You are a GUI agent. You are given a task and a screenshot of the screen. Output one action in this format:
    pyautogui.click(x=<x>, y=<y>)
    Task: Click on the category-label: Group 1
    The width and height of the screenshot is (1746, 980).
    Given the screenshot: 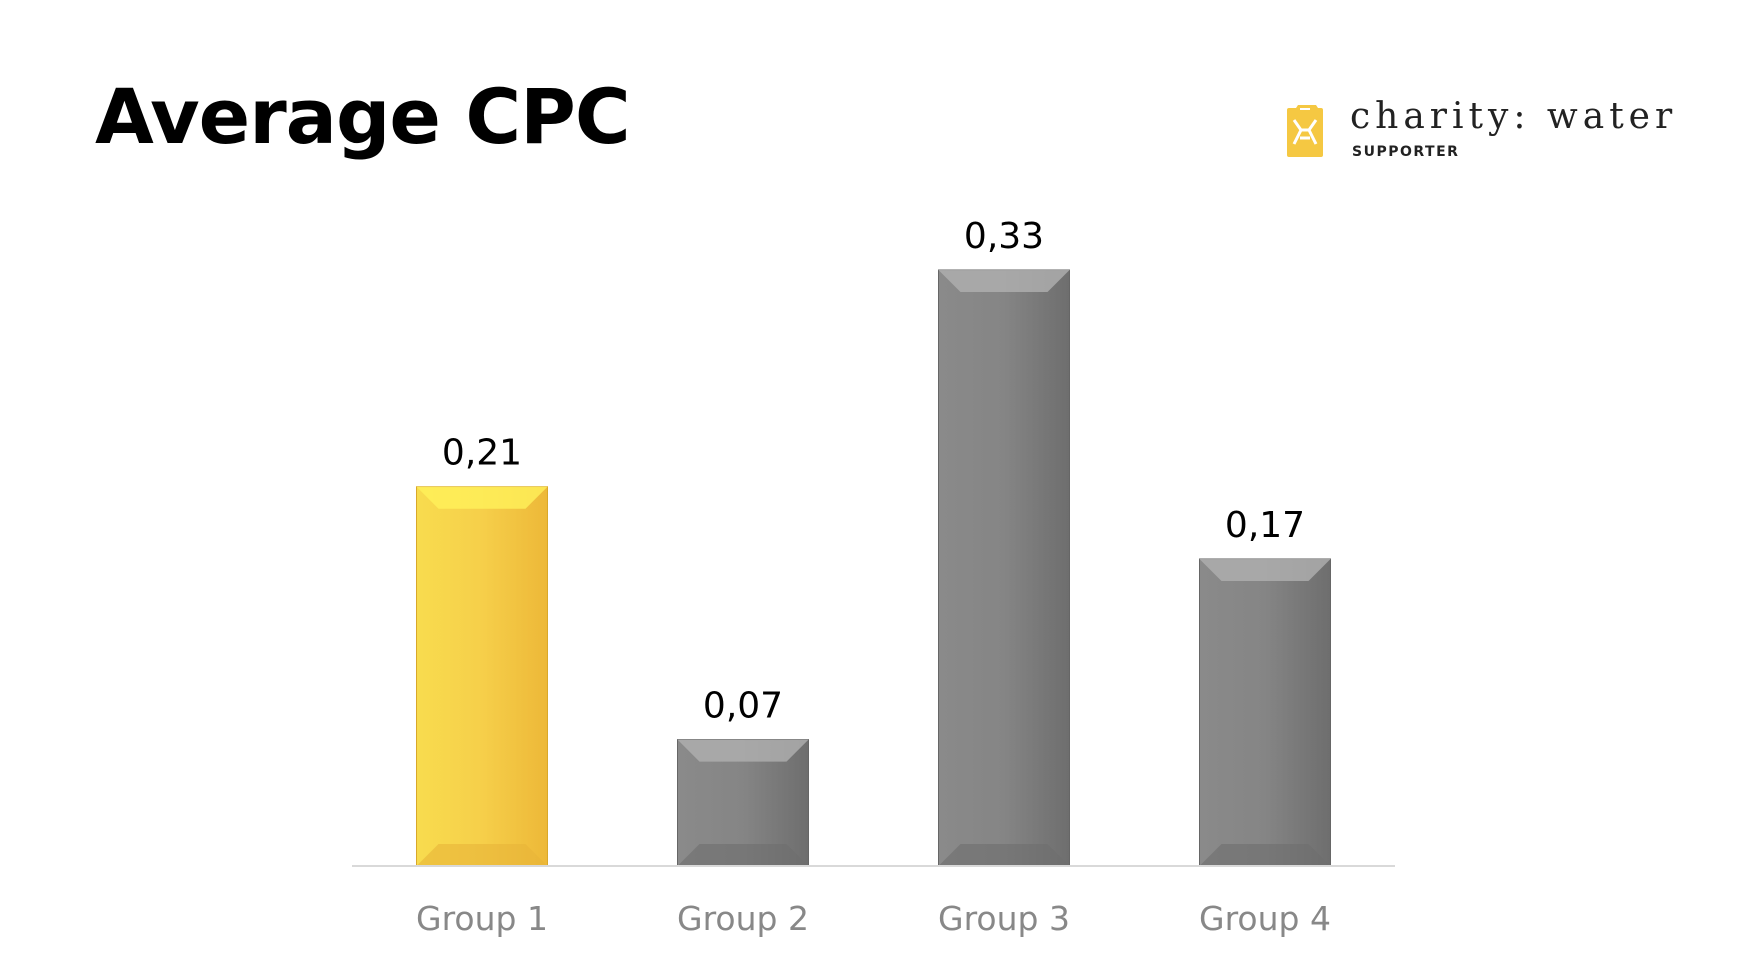 What is the action you would take?
    pyautogui.click(x=482, y=918)
    